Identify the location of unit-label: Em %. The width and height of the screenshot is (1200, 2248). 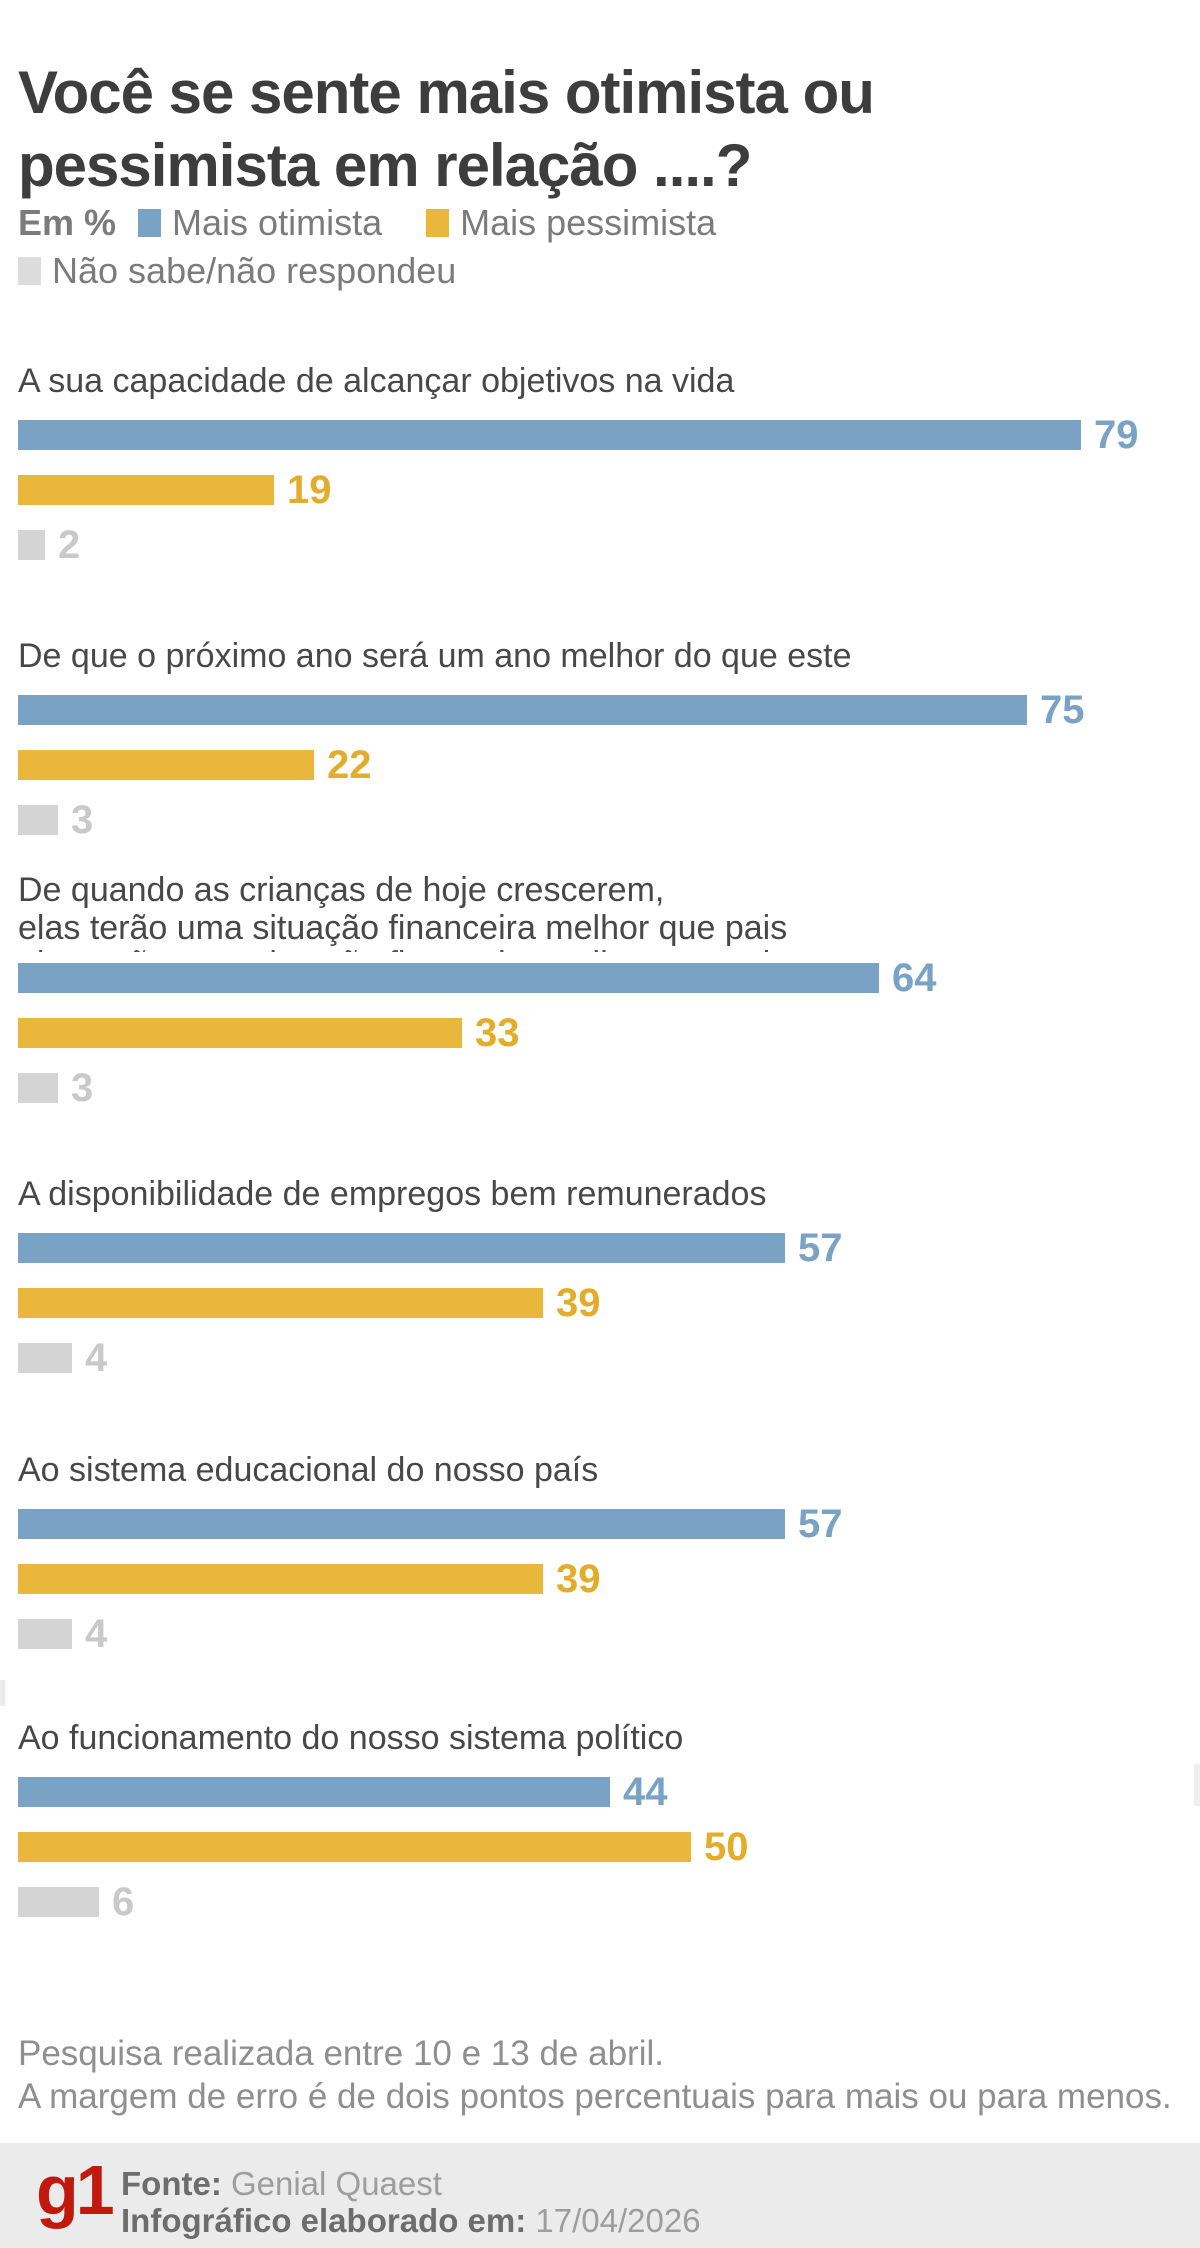
(67, 222).